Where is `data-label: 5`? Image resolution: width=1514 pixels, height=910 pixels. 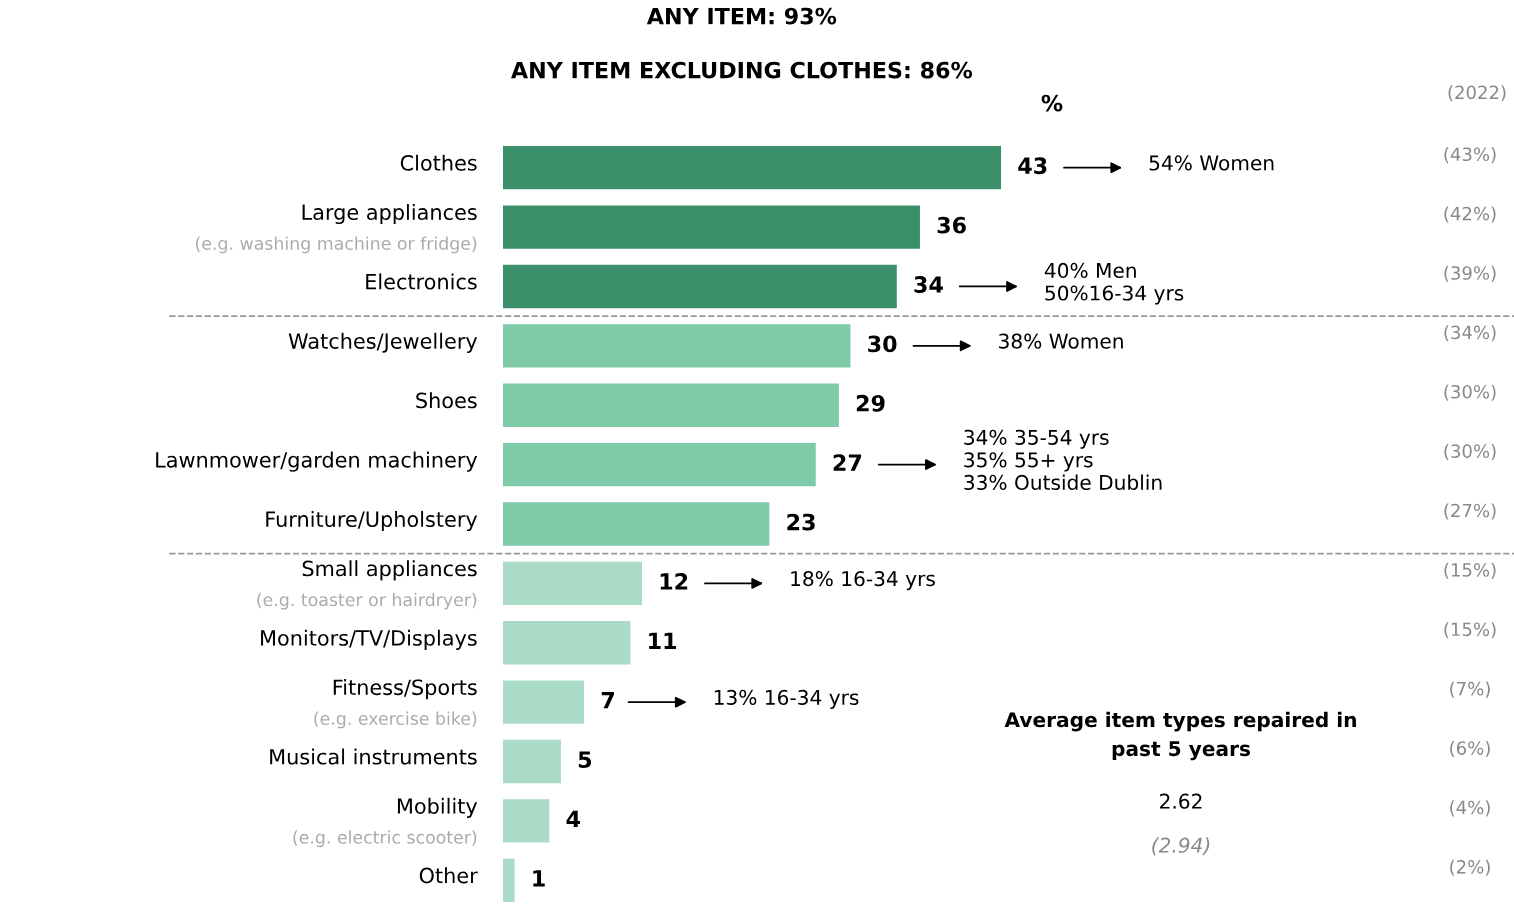
data-label: 5 is located at coordinates (585, 759).